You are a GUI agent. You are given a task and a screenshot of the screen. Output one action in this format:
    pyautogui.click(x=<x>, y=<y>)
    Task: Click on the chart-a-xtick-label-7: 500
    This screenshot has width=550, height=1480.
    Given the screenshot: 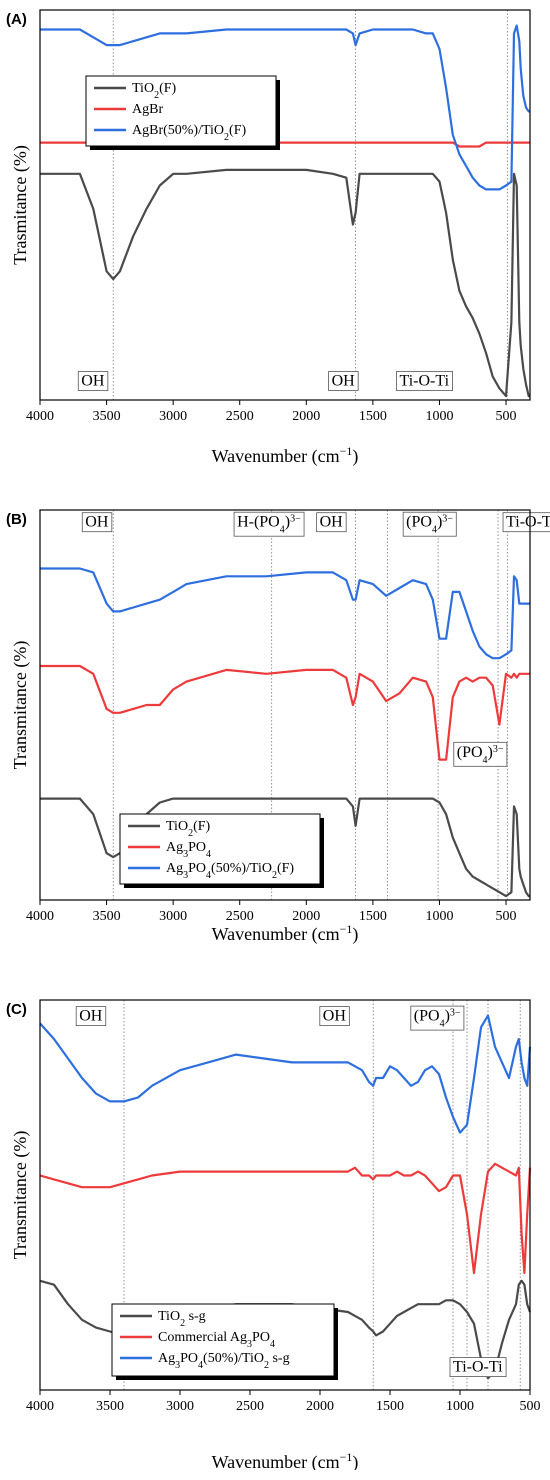 What is the action you would take?
    pyautogui.click(x=506, y=416)
    